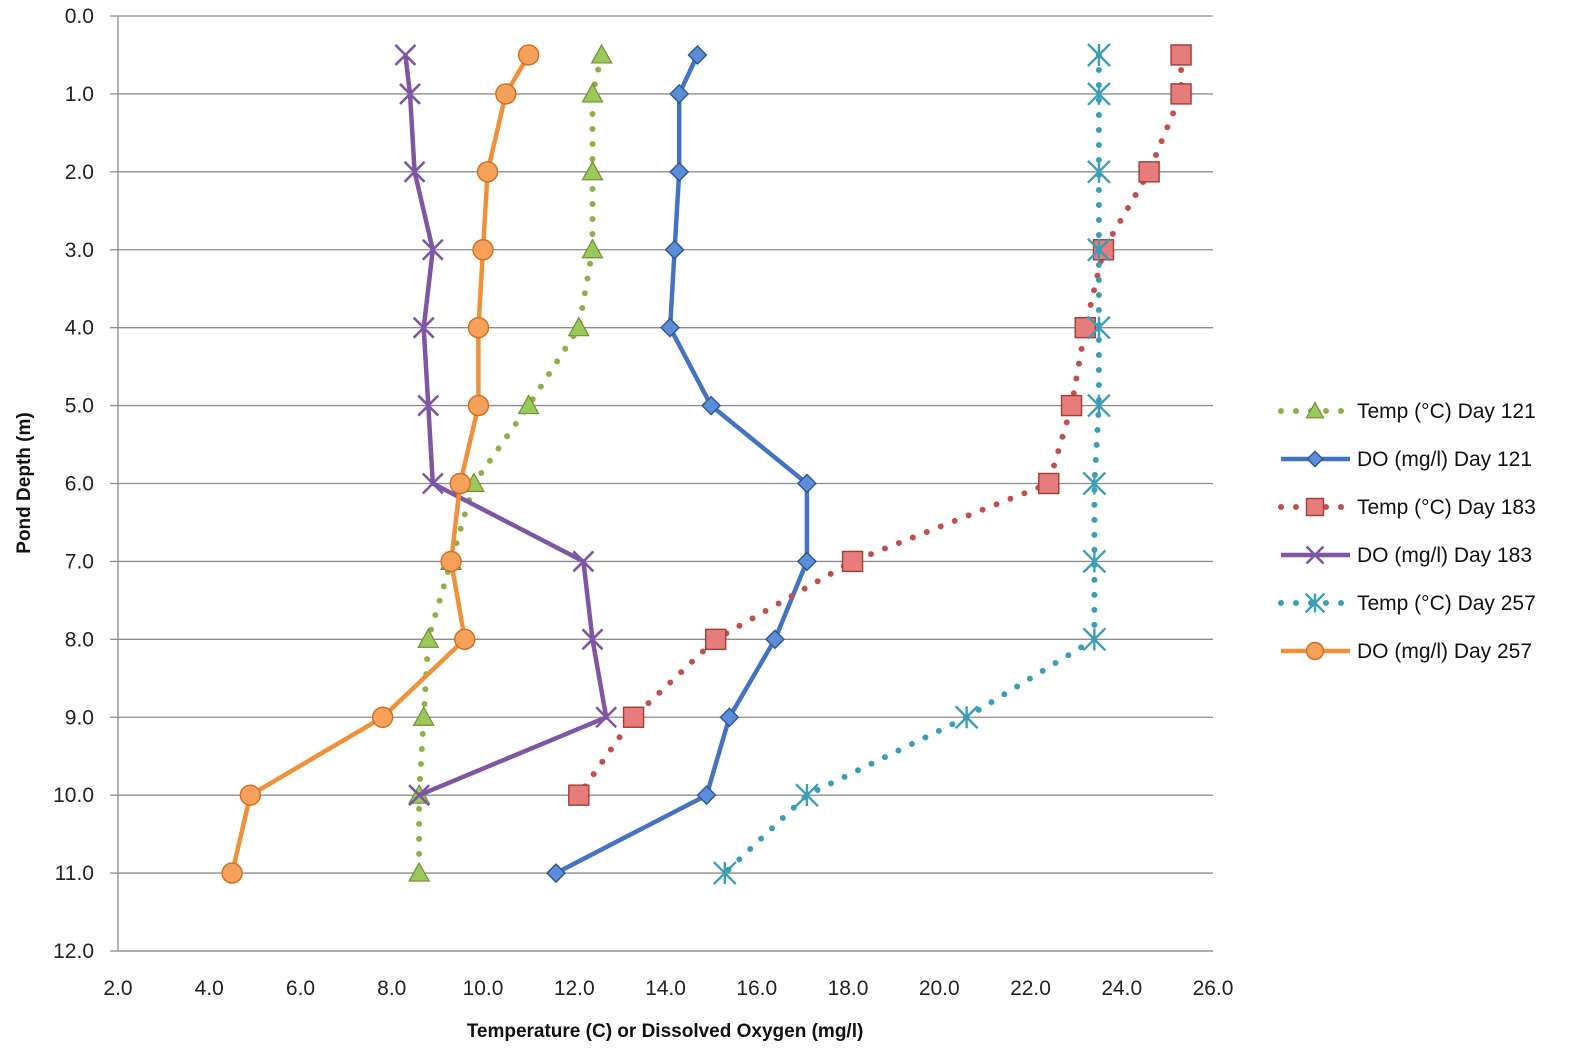 The height and width of the screenshot is (1050, 1580). What do you see at coordinates (79, 16) in the screenshot?
I see `y-tick-label: 0.0` at bounding box center [79, 16].